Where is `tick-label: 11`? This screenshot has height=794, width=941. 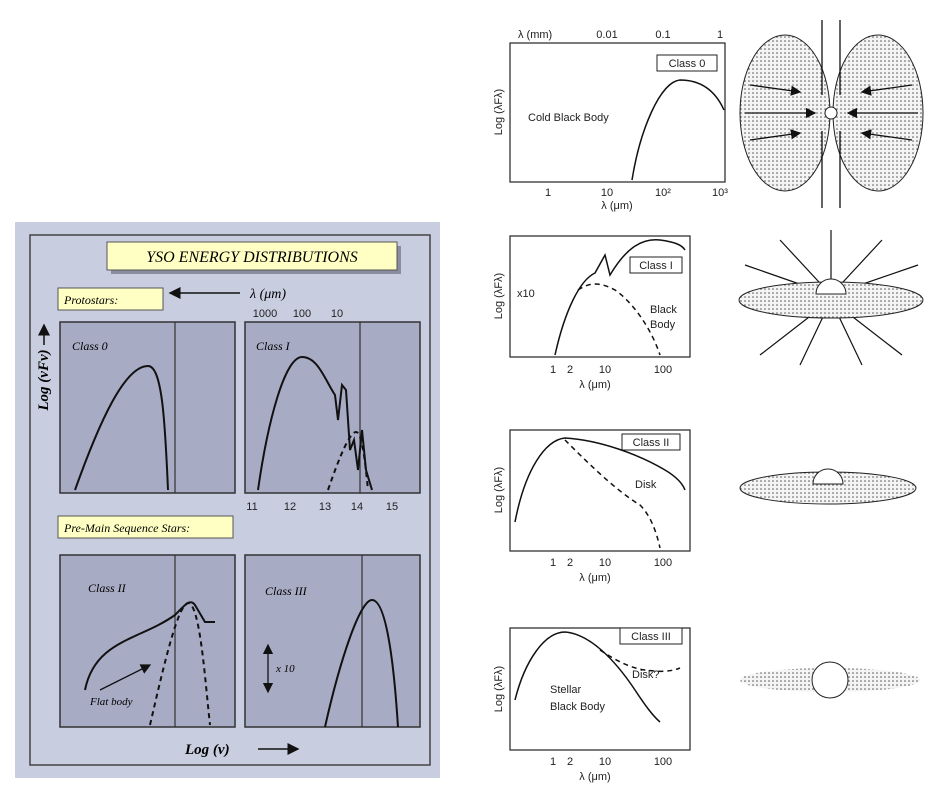 tick-label: 11 is located at coordinates (251, 507).